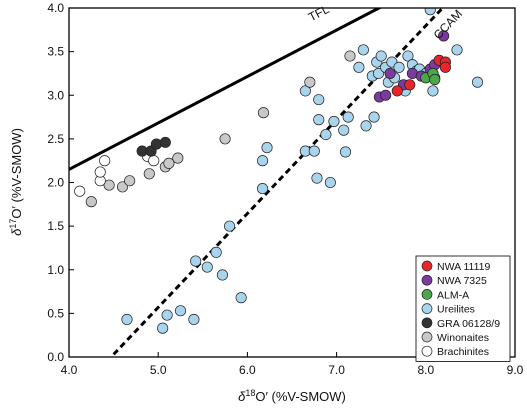  Describe the element at coordinates (300, 396) in the screenshot. I see `x-axis-label-text: O′ (%V-SMOW)` at that location.